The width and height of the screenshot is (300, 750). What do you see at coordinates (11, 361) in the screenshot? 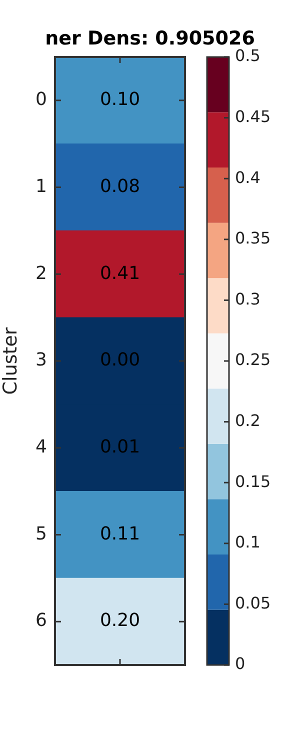
I see `y-axis-title: Cluster` at bounding box center [11, 361].